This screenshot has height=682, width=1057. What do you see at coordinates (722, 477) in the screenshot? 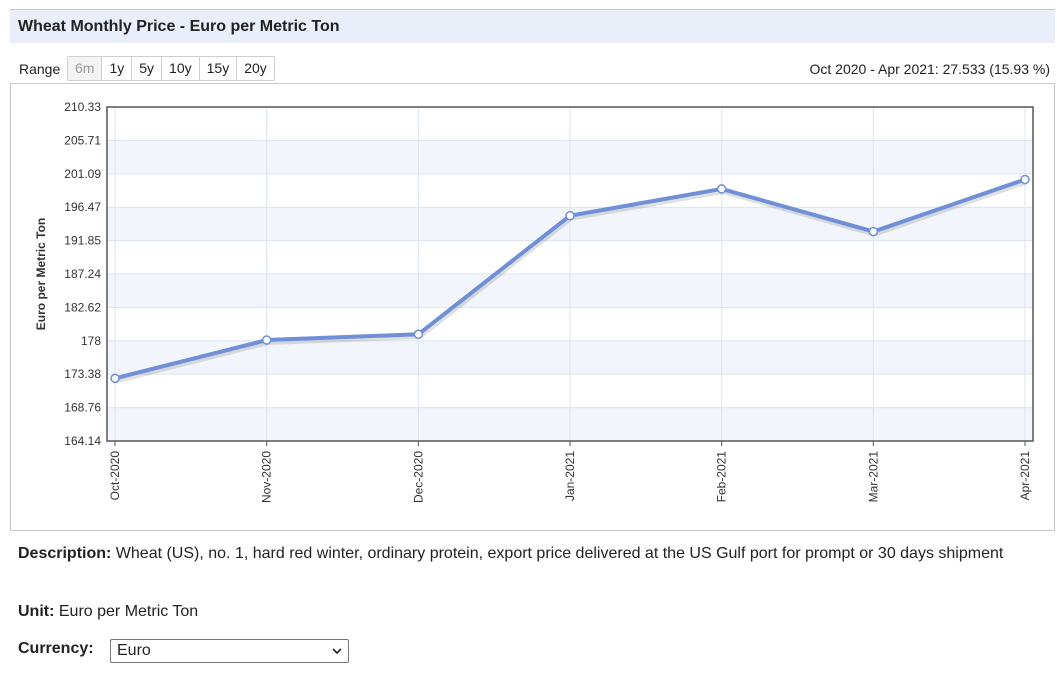
I see `x-tick-label: Feb-2021` at bounding box center [722, 477].